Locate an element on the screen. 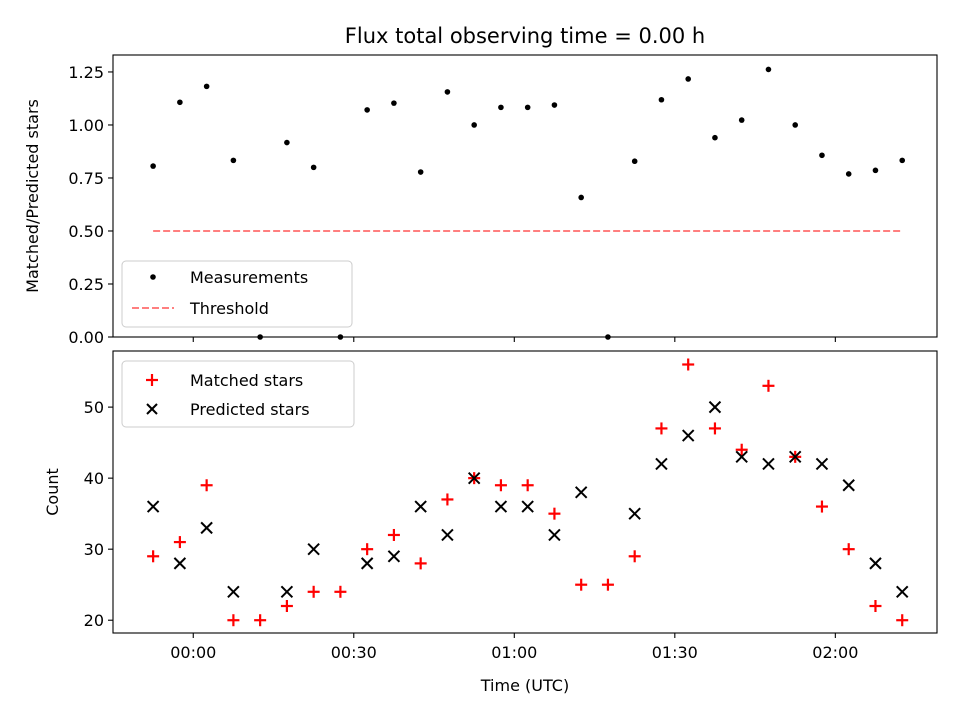  bottom-x-tick-label: 01:30 is located at coordinates (675, 652).